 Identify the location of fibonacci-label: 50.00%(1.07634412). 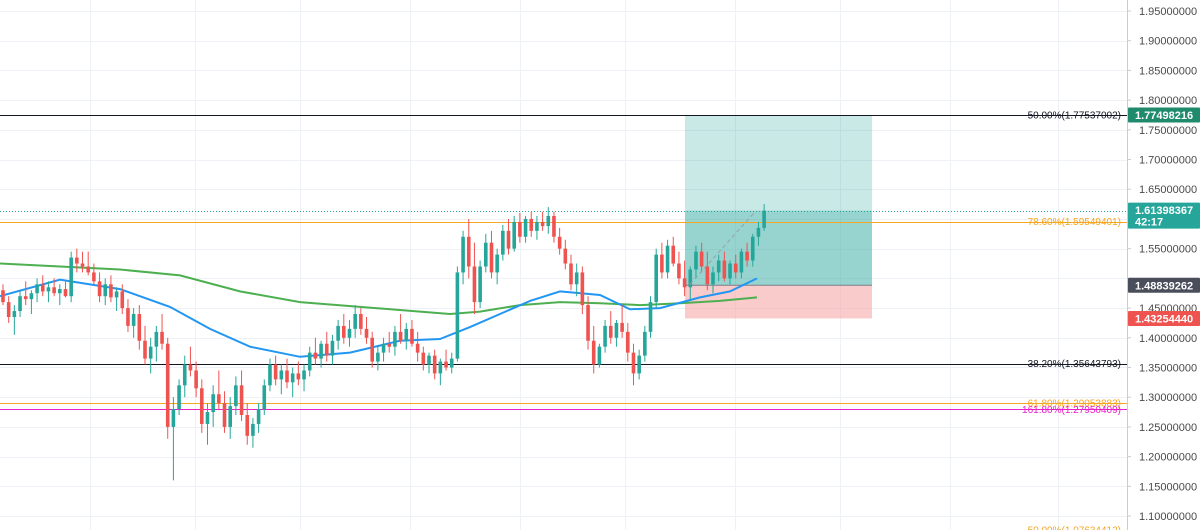
(1074, 528).